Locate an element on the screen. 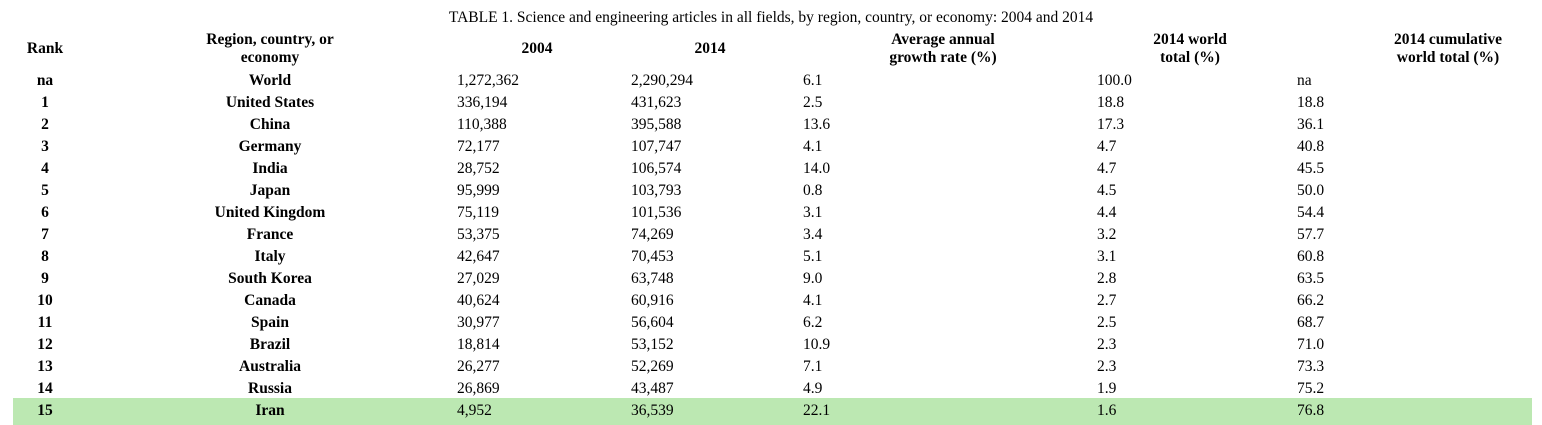  cell-region: Spain is located at coordinates (270, 322).